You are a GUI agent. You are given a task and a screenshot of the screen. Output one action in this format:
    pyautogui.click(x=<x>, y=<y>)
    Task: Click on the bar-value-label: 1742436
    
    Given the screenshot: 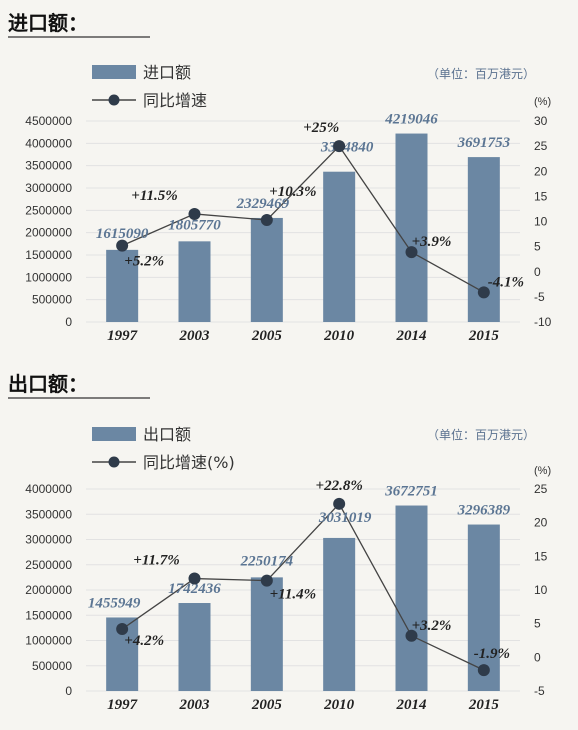 What is the action you would take?
    pyautogui.click(x=194, y=589)
    